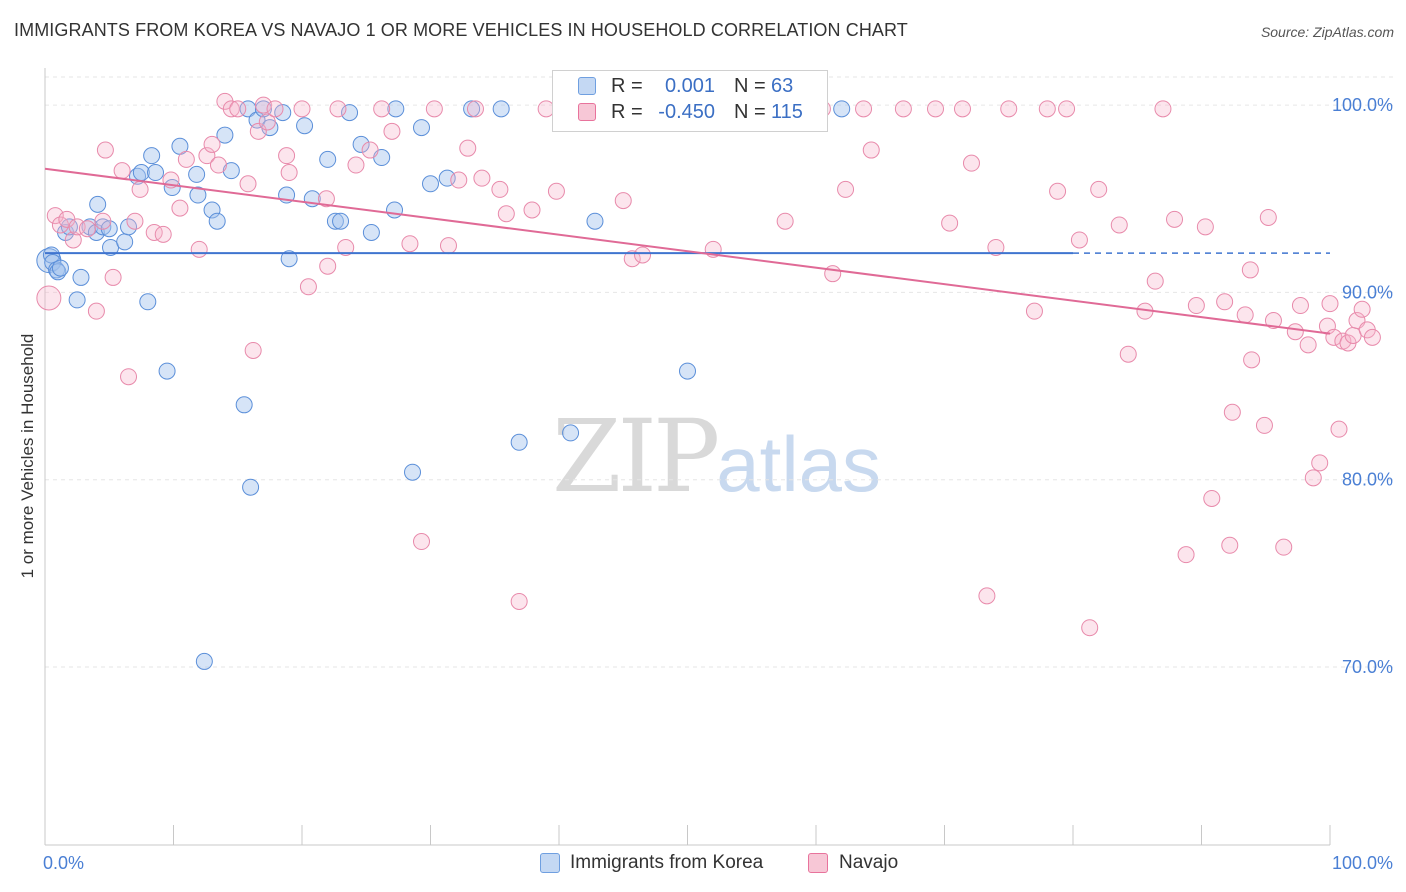 This screenshot has height=892, width=1406. I want to click on x-tick-label: 0.0%, so click(63, 863).